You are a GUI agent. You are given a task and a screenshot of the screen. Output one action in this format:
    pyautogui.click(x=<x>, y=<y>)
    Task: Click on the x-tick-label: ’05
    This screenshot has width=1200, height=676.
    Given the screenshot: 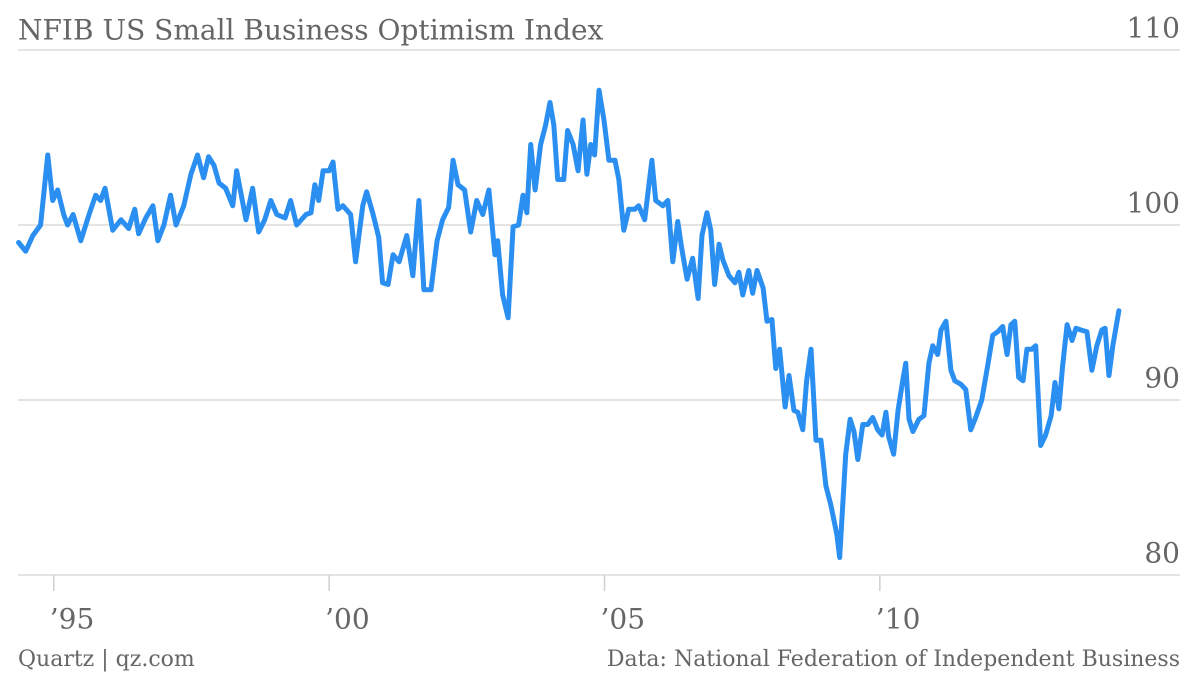 What is the action you would take?
    pyautogui.click(x=623, y=619)
    